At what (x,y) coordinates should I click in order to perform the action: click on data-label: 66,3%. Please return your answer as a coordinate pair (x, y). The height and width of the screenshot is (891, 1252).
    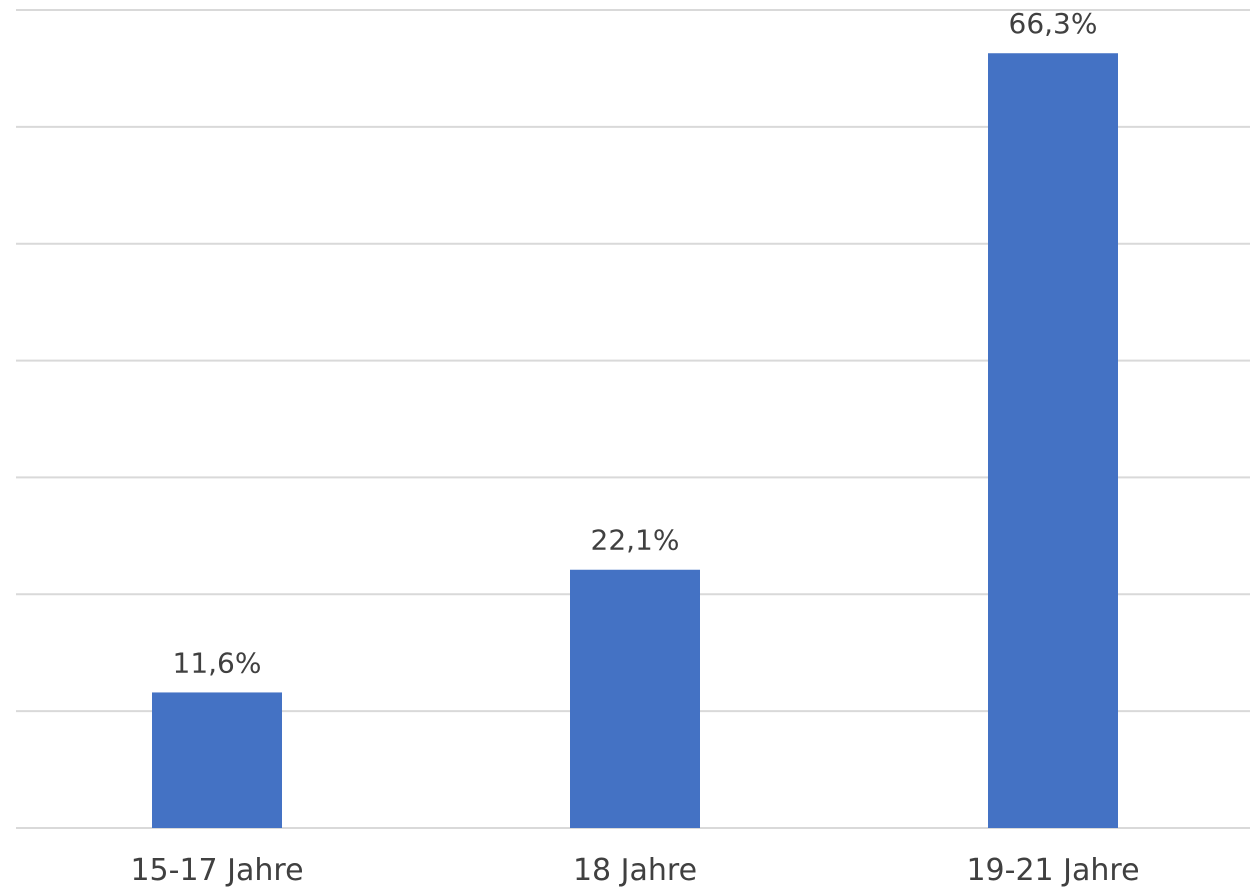
    Looking at the image, I should click on (1053, 23).